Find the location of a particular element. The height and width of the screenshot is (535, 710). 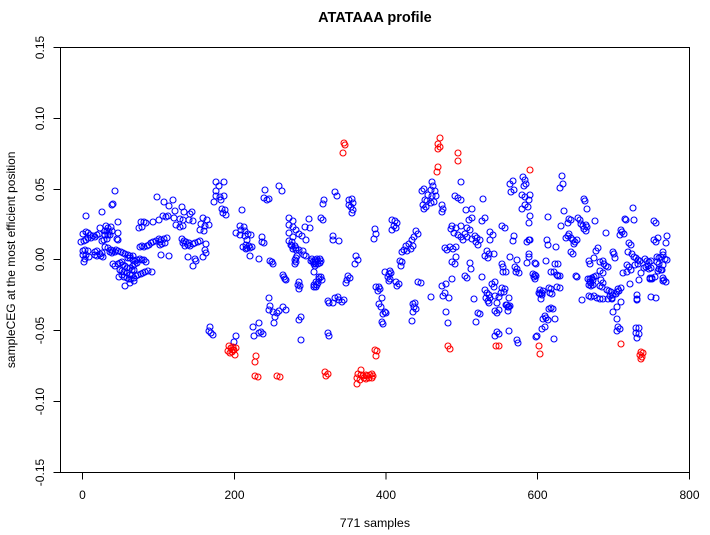

svg-text: -0.05 is located at coordinates (40, 331).